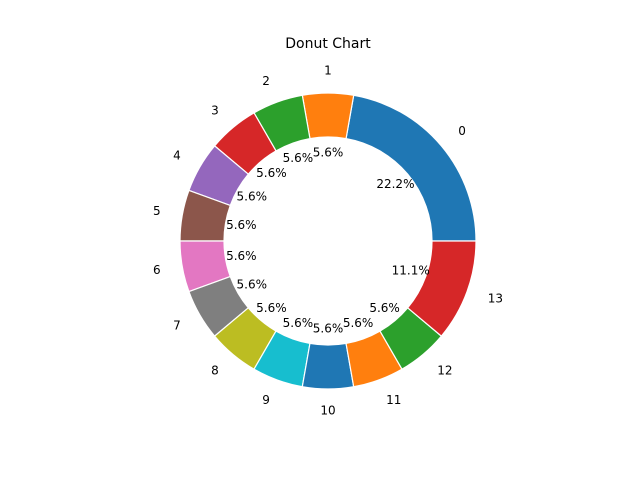 This screenshot has height=480, width=640. What do you see at coordinates (177, 156) in the screenshot?
I see `category-label-4: 4` at bounding box center [177, 156].